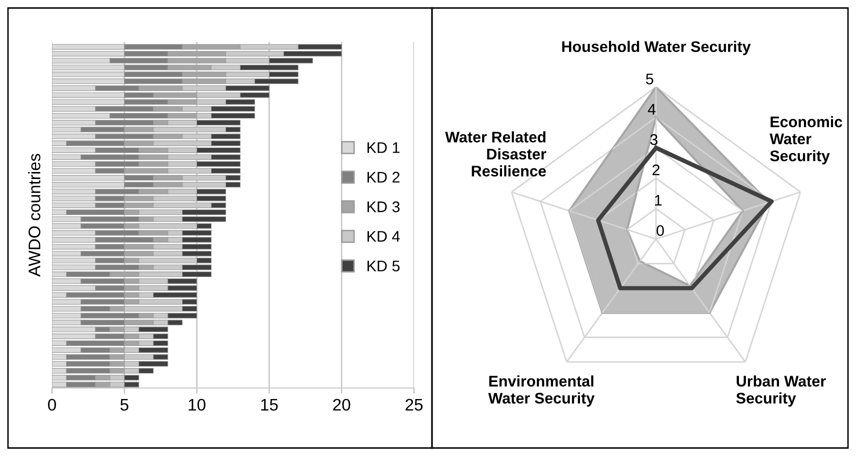  I want to click on x-tick-label: 0, so click(52, 404).